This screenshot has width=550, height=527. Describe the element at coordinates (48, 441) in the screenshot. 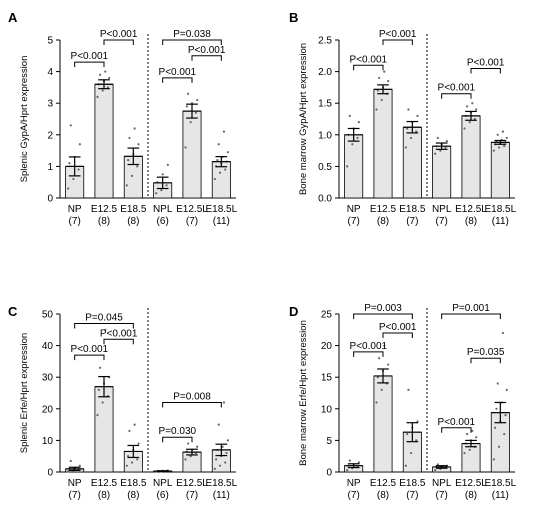

I see `y-tick-label: 10` at that location.